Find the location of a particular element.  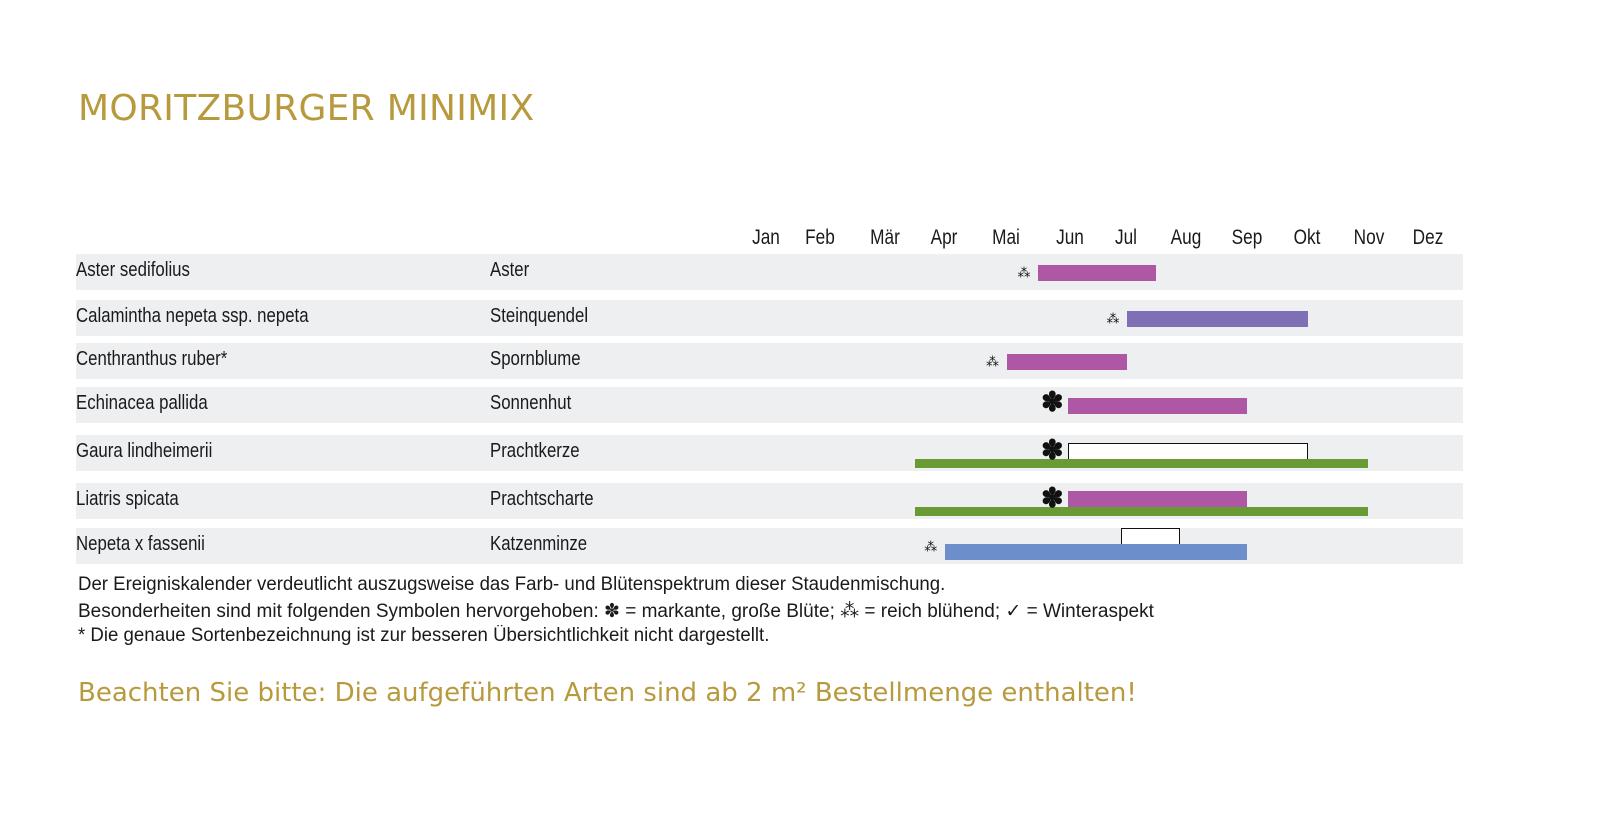

common-name: Prachtkerze is located at coordinates (535, 451).